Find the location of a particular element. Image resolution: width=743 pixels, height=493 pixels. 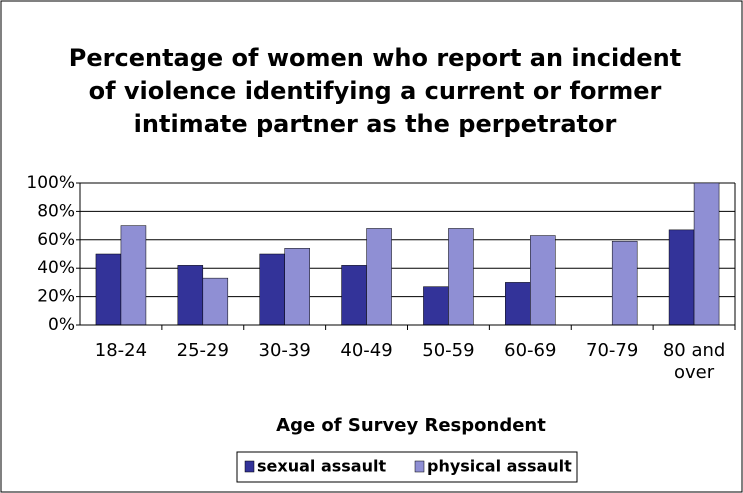

y-tick-label: 80% is located at coordinates (56, 211).